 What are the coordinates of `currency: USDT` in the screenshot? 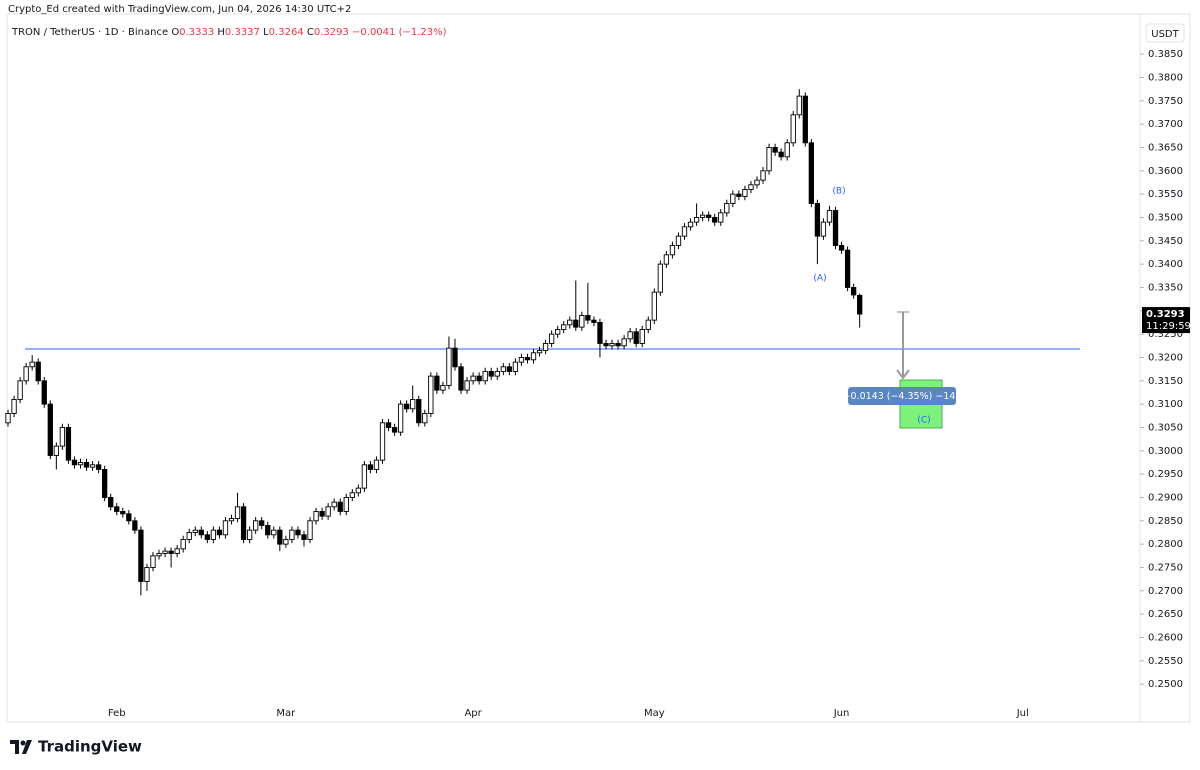 It's located at (1165, 34).